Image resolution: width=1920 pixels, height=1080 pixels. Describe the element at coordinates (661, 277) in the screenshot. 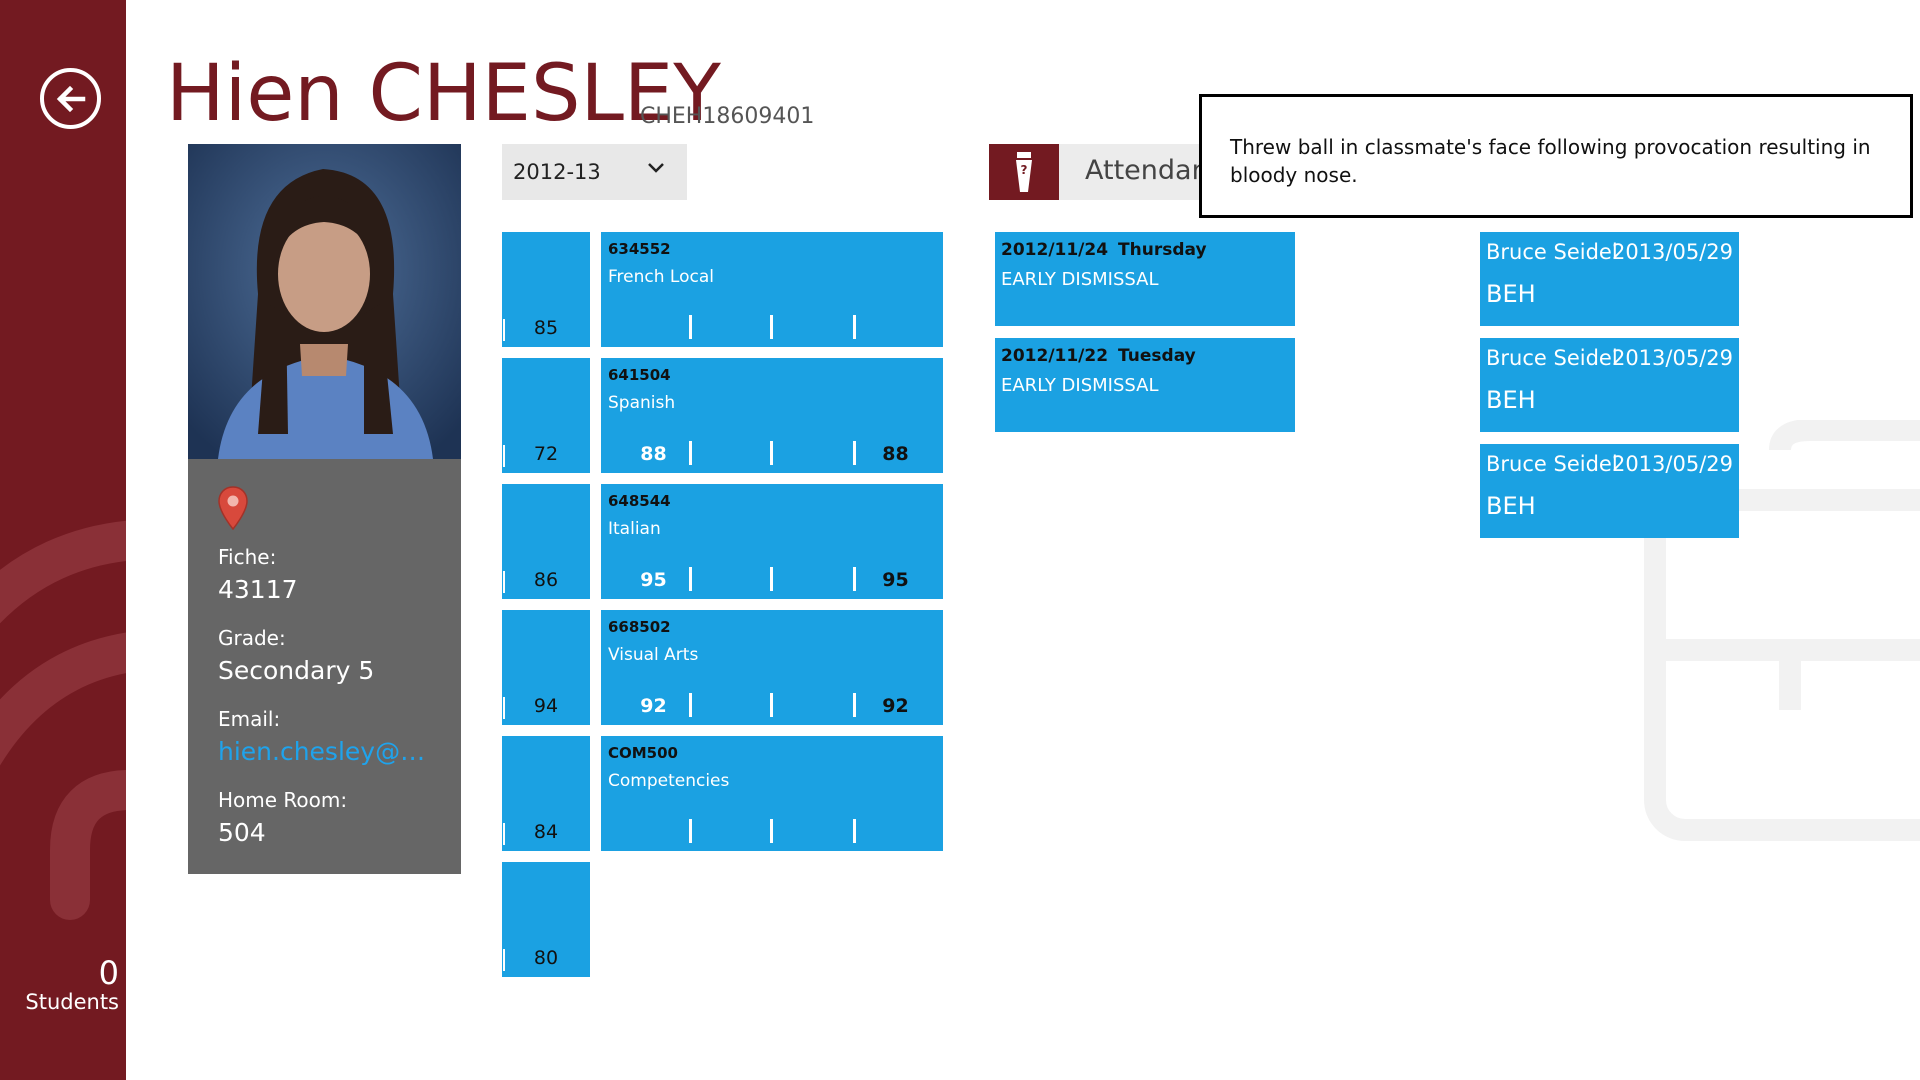

I see `course-name: French Local` at that location.